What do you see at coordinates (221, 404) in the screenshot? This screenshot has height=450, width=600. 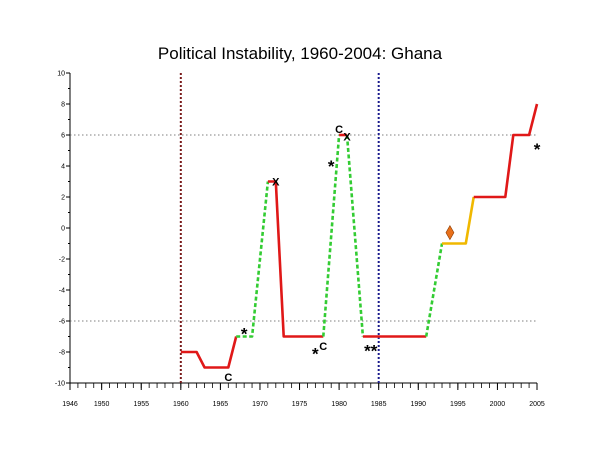 I see `x-tick-label: 1965` at bounding box center [221, 404].